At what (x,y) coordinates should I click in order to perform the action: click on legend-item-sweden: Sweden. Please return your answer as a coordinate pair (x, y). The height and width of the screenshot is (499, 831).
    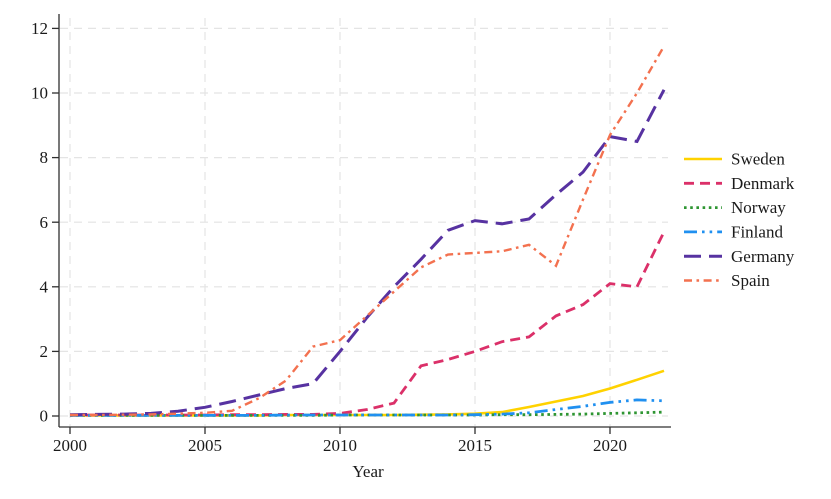
    Looking at the image, I should click on (734, 159).